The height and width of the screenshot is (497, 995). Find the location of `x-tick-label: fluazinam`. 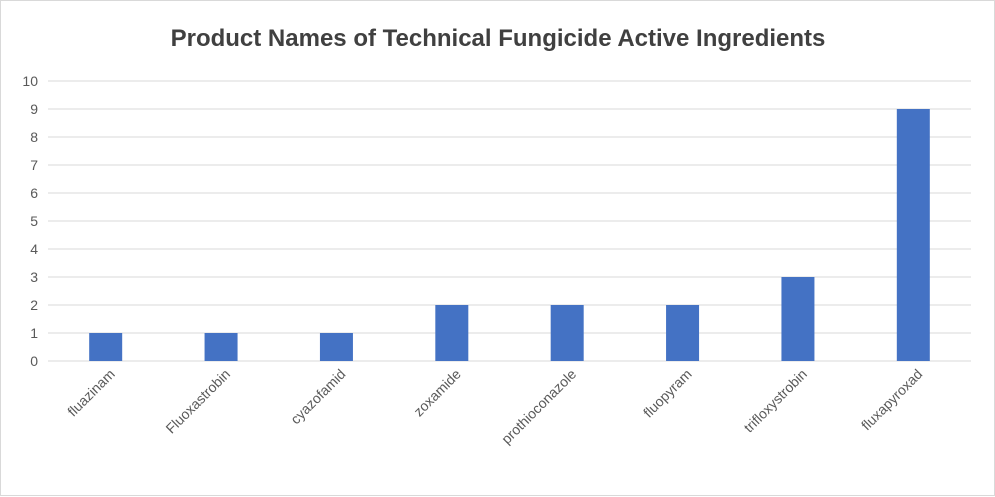

x-tick-label: fluazinam is located at coordinates (91, 393).